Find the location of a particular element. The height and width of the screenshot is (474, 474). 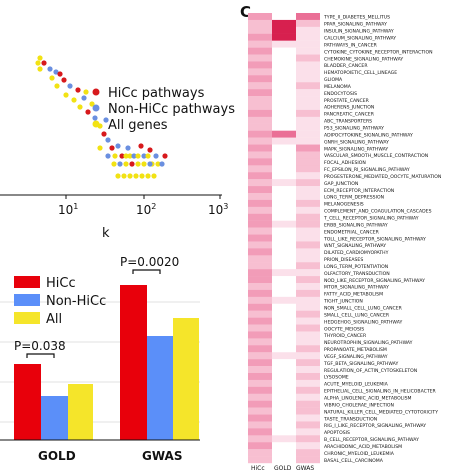

heatmap-row-label: SMALL_CELL_LUNG_CANCER is located at coordinates (357, 315).